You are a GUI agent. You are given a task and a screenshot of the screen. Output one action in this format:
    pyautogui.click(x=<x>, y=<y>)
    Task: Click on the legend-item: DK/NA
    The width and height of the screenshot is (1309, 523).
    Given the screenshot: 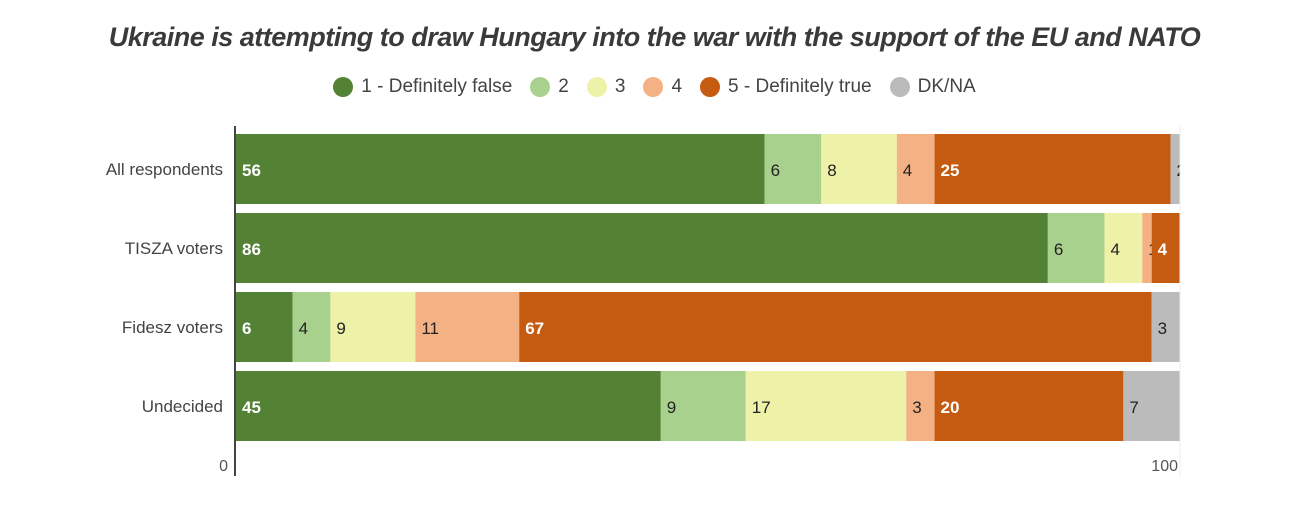 What is the action you would take?
    pyautogui.click(x=932, y=87)
    